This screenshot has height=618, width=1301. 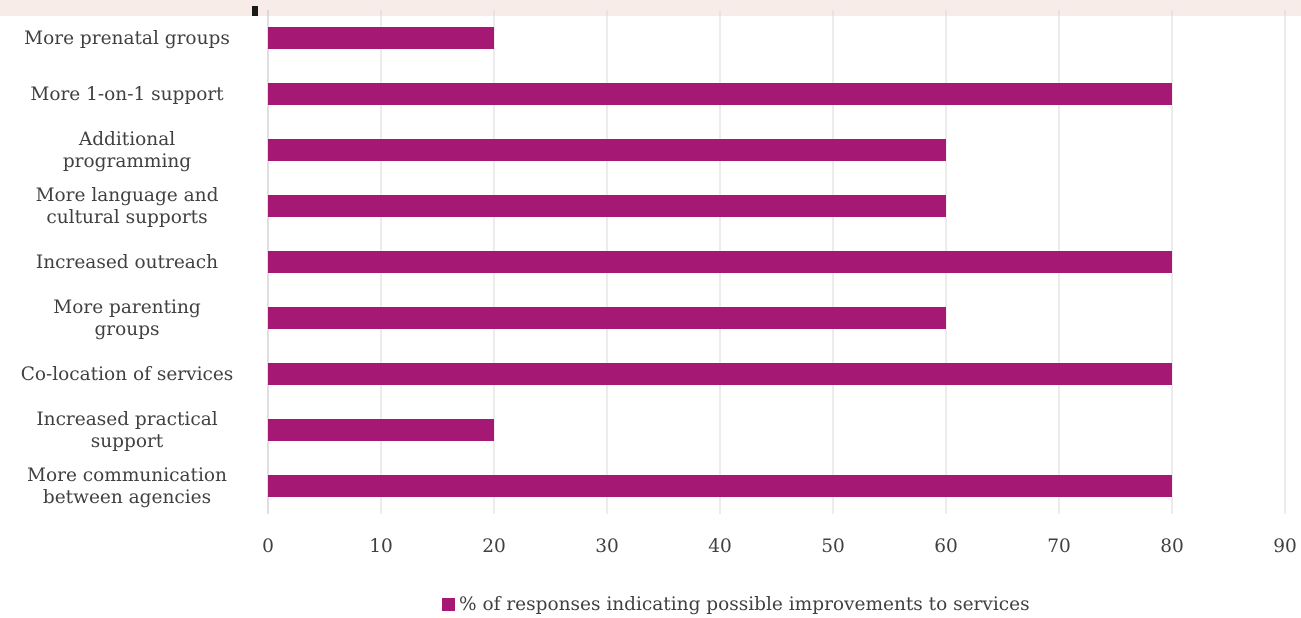 I want to click on category-label: Additional programming, so click(x=127, y=150).